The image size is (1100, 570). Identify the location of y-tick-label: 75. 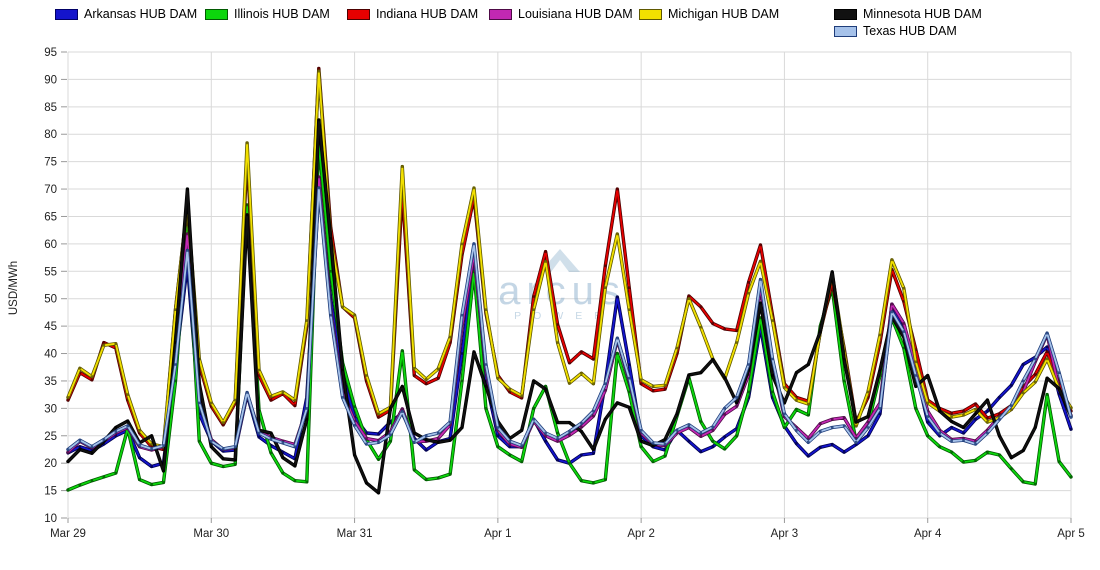
(50, 163).